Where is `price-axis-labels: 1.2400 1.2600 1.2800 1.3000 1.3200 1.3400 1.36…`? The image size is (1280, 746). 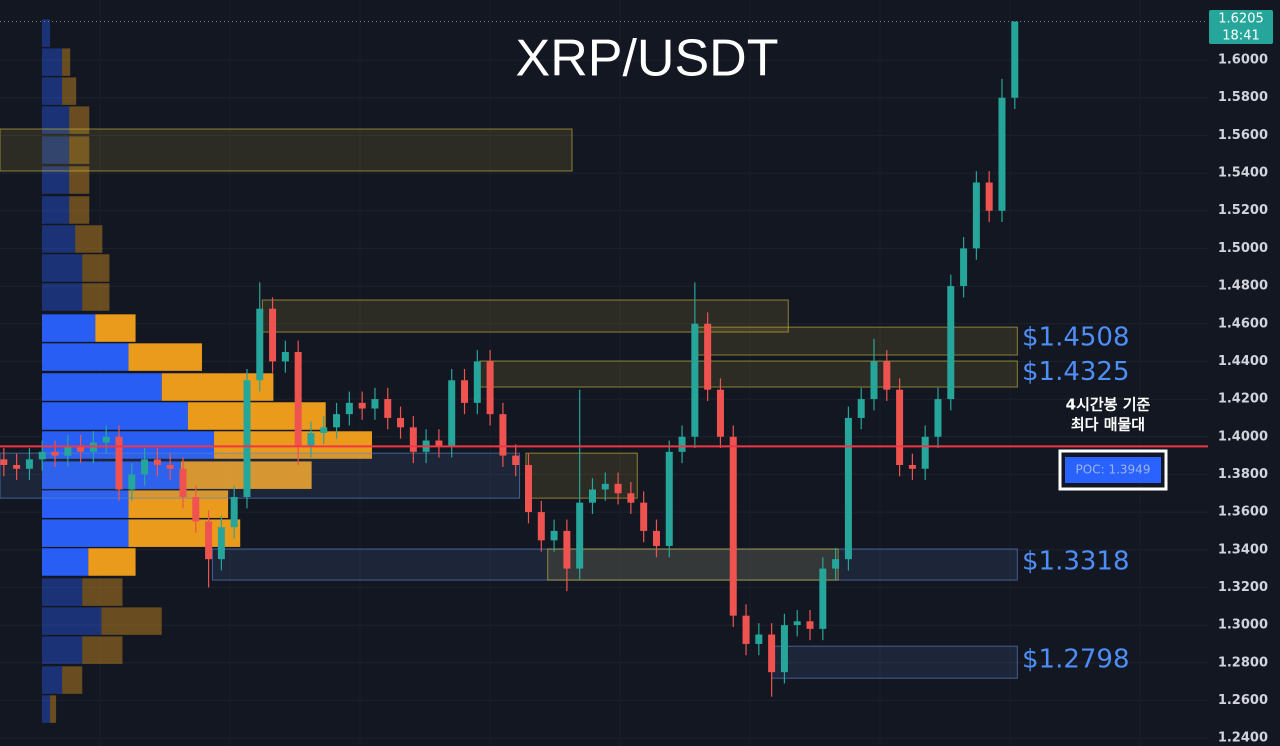
price-axis-labels: 1.2400 1.2600 1.2800 1.3000 1.3200 1.3400 1.36… is located at coordinates (1241, 378).